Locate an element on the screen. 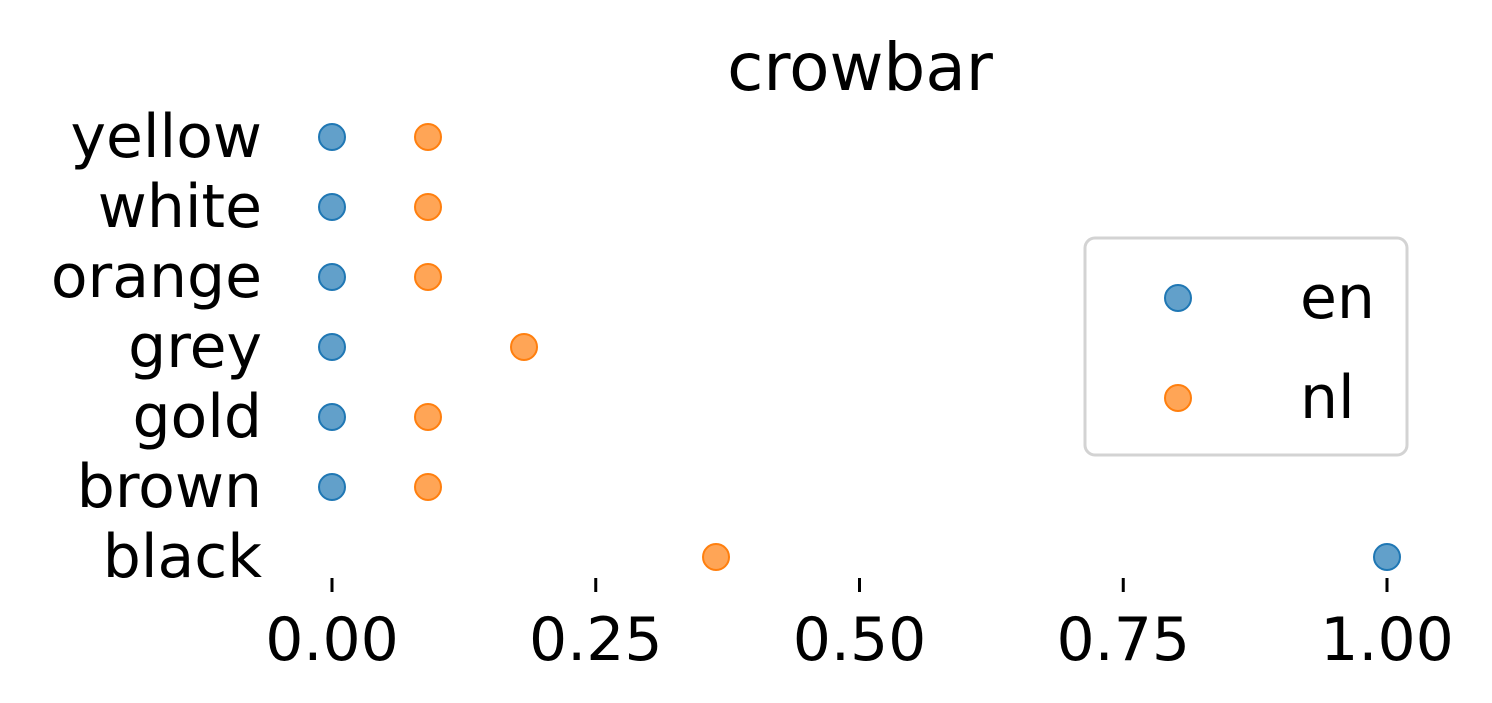 This screenshot has height=703, width=1492. chart-title: crowbar is located at coordinates (860, 67).